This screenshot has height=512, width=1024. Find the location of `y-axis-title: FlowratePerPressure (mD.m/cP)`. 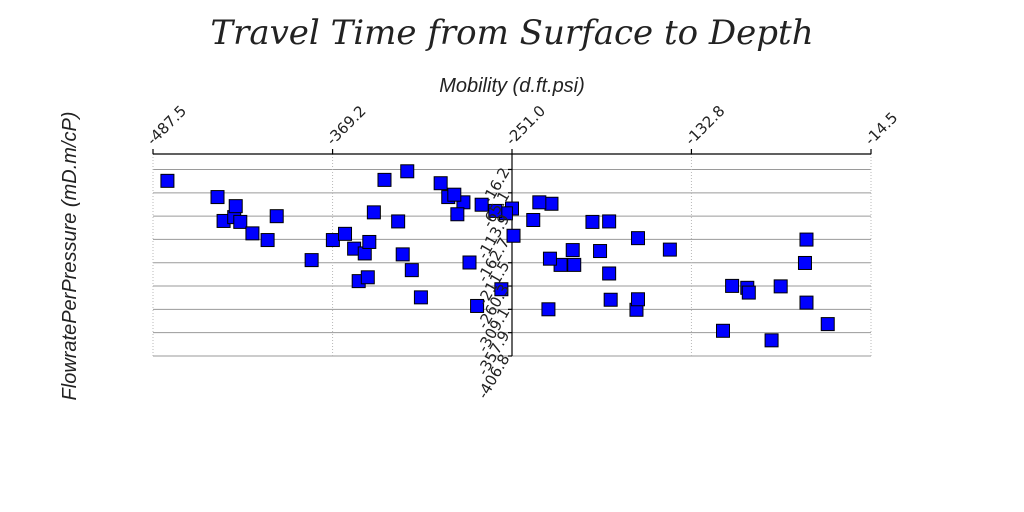

y-axis-title: FlowratePerPressure (mD.m/cP) is located at coordinates (70, 256).